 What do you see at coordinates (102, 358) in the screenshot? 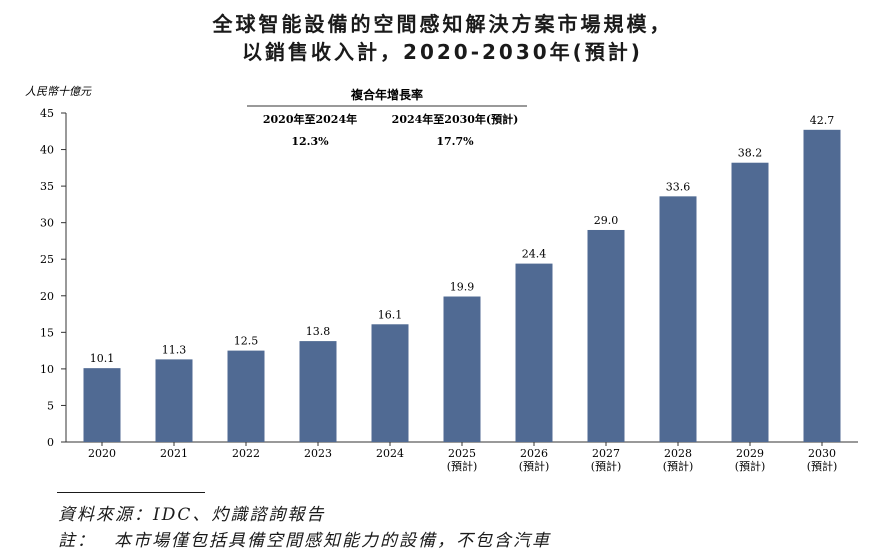
I see `bar-value-label: 10.1` at bounding box center [102, 358].